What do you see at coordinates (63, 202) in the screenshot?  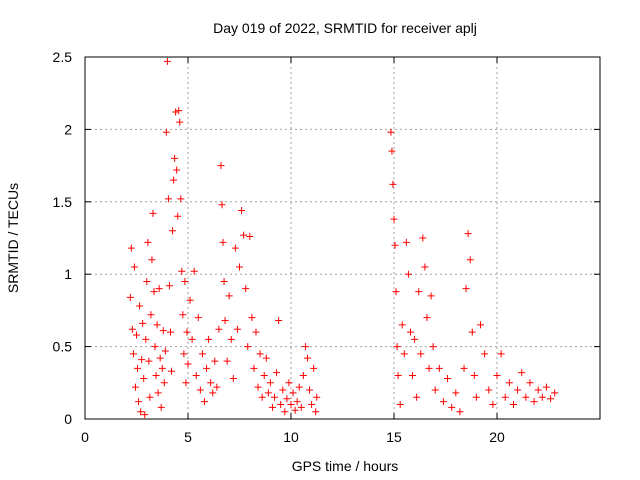 I see `y-tick-label: 1.5` at bounding box center [63, 202].